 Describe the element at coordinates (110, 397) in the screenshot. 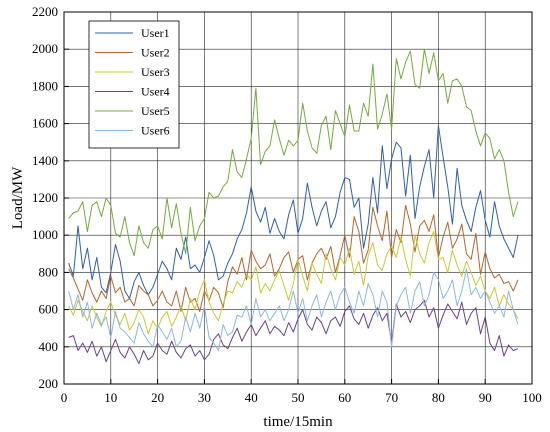

I see `x-tick-label: 10` at that location.